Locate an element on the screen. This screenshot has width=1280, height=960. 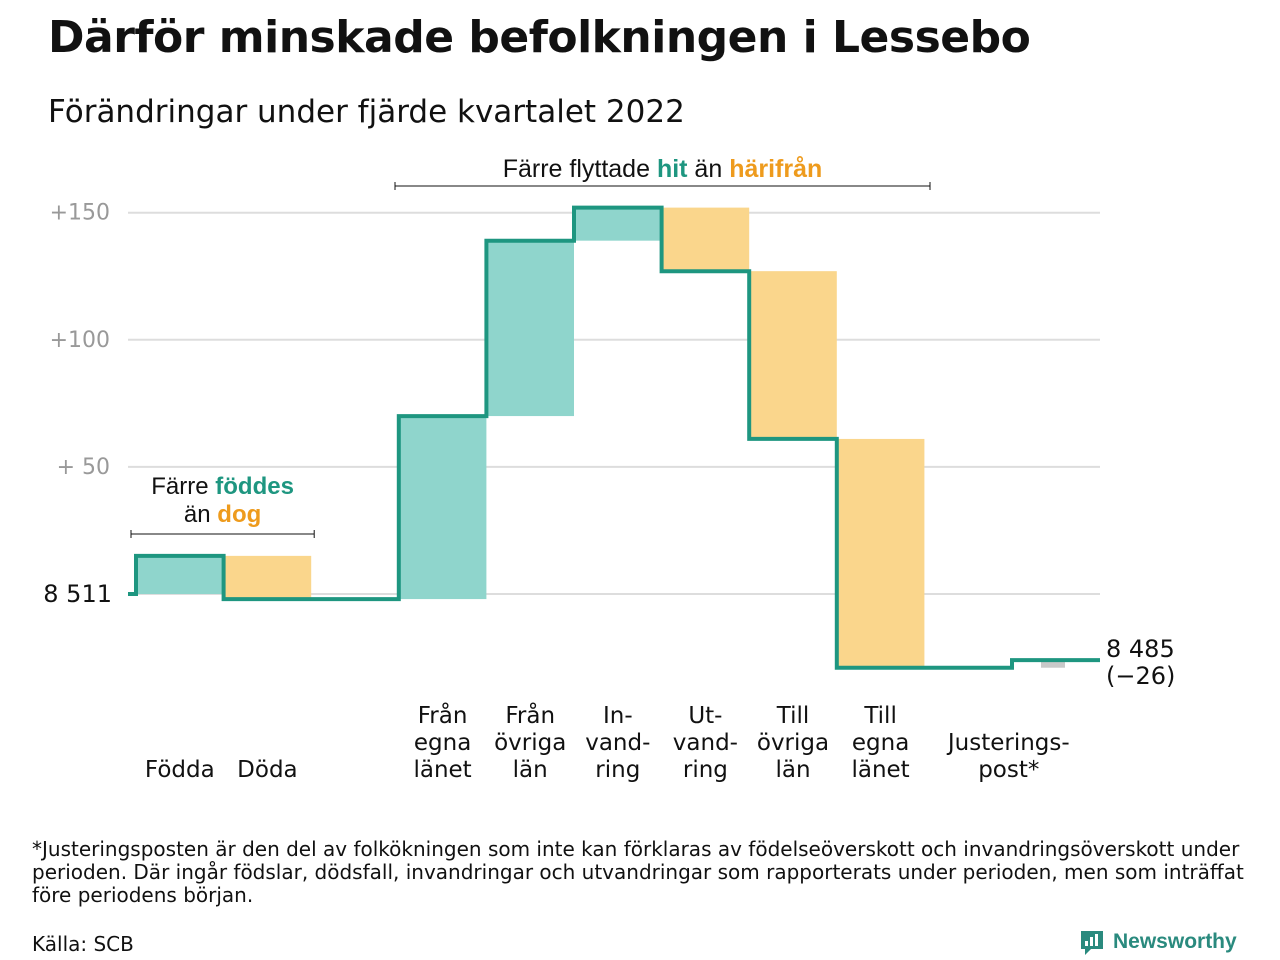
brand-logo: Newsworthy is located at coordinates (1158, 942).